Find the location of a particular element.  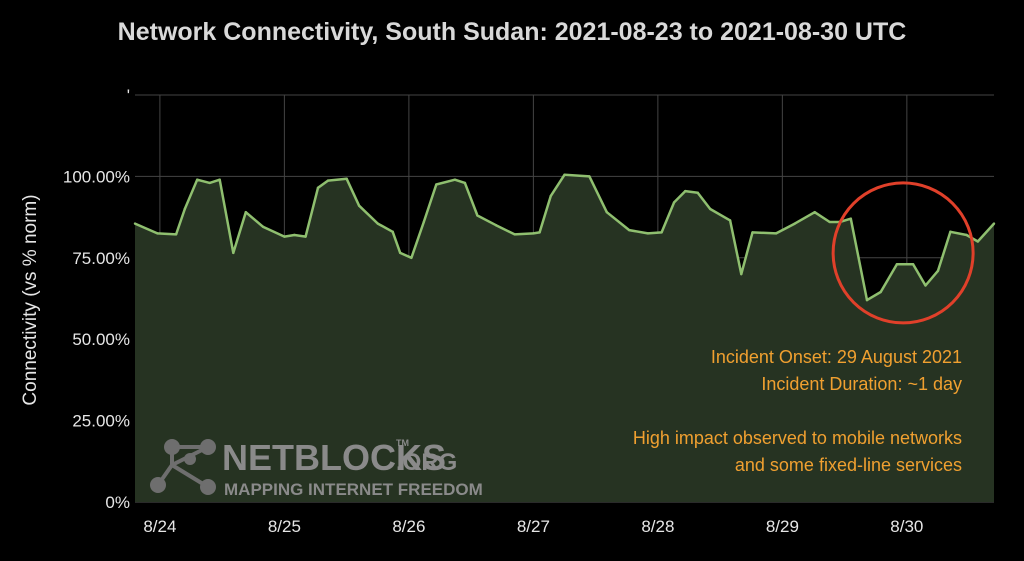

y-tick-label-3: 75.00% is located at coordinates (101, 258).